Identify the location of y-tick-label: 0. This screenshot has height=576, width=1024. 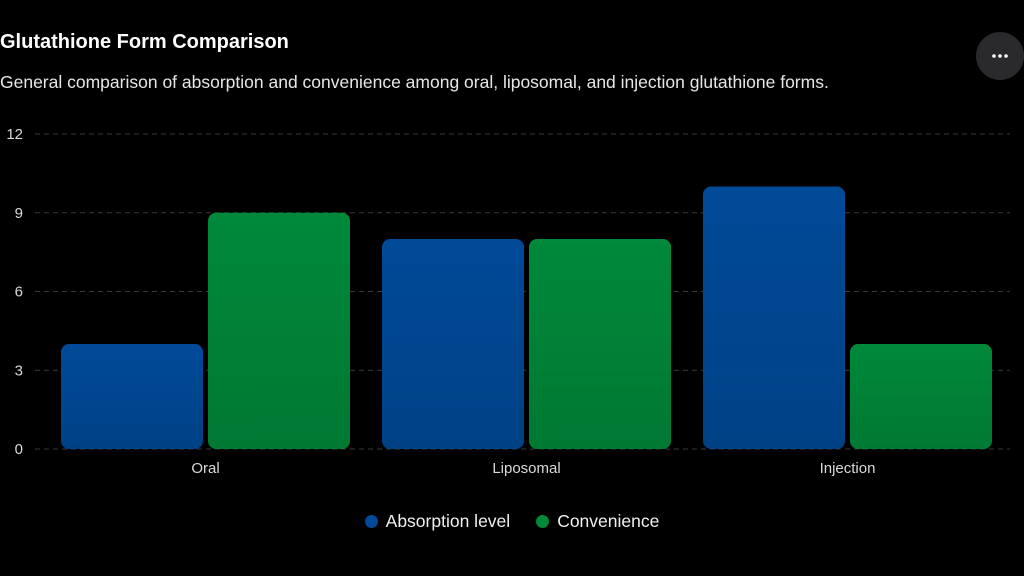
(19, 449).